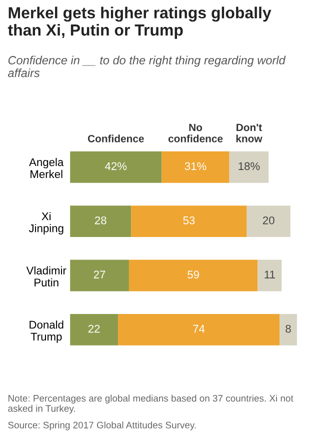 The image size is (310, 446). What do you see at coordinates (147, 67) in the screenshot?
I see `chart-subtitle: Confidence in __ to do the right thing regarding world affairs` at bounding box center [147, 67].